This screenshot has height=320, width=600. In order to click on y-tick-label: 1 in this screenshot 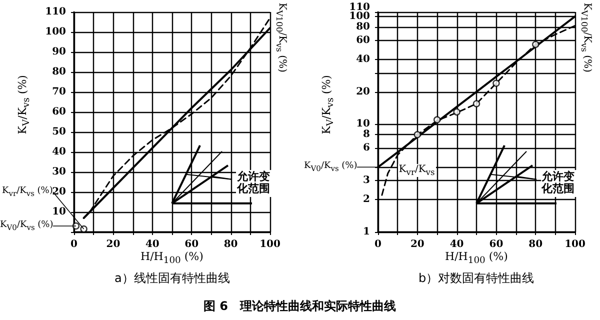, I will do `click(366, 232)`.